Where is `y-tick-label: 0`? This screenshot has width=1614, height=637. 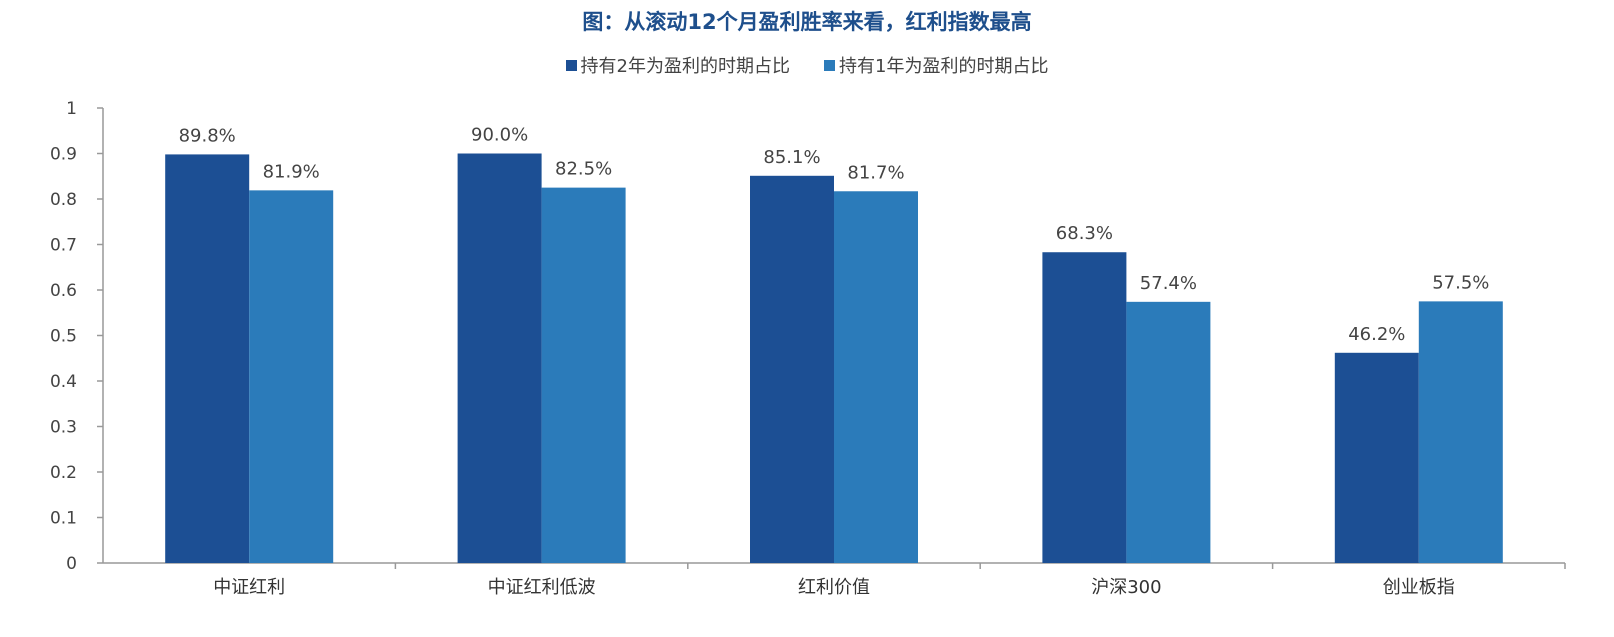 y-tick-label: 0 is located at coordinates (71, 564).